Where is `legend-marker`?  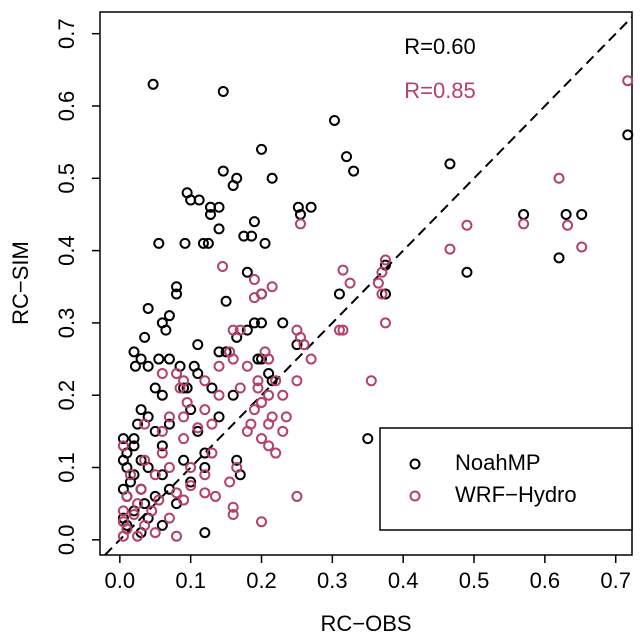 legend-marker is located at coordinates (415, 464).